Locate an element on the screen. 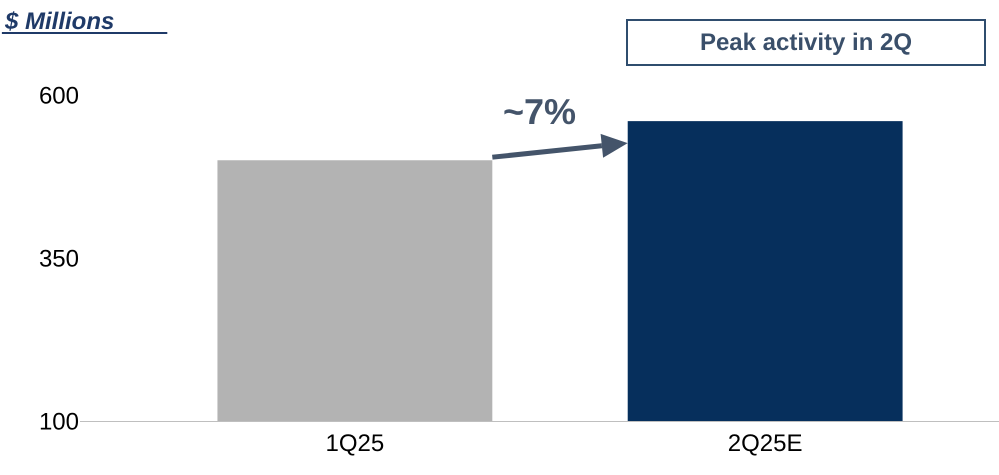 Image resolution: width=999 pixels, height=475 pixels. text: Peak activity in 2Q is located at coordinates (806, 42).